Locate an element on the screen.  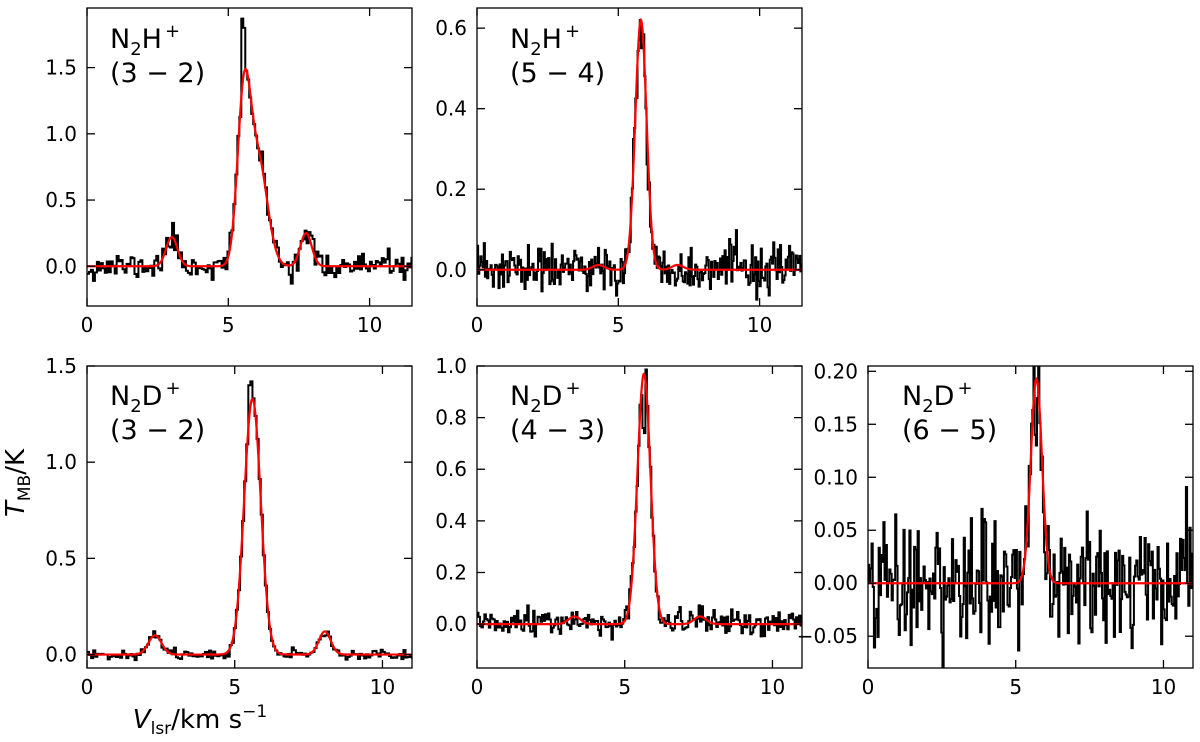
panel-n2h-54: 0 5 10 0.0 0.2 0.4 0.6 N2H +(5 − 4) is located at coordinates (619, 172).